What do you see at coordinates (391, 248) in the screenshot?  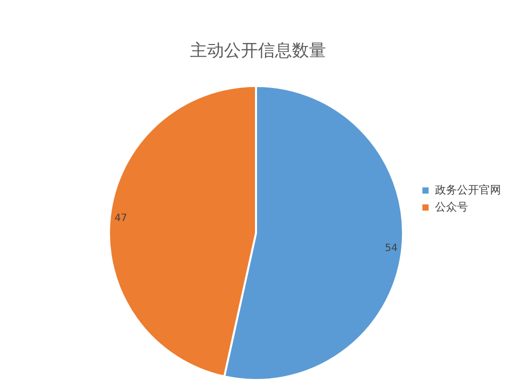 I see `data-label: 54` at bounding box center [391, 248].